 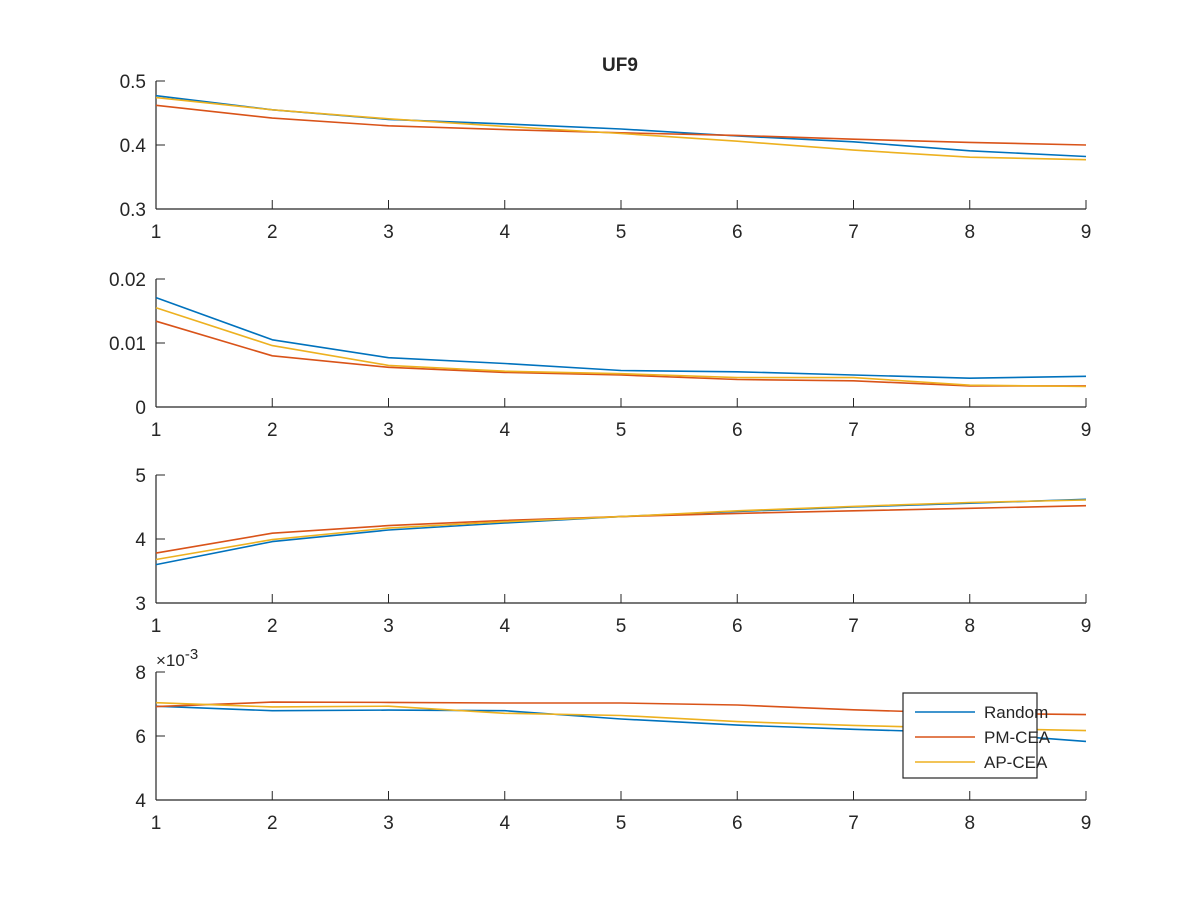 I want to click on y-tick-label: 0.01, so click(x=127, y=344).